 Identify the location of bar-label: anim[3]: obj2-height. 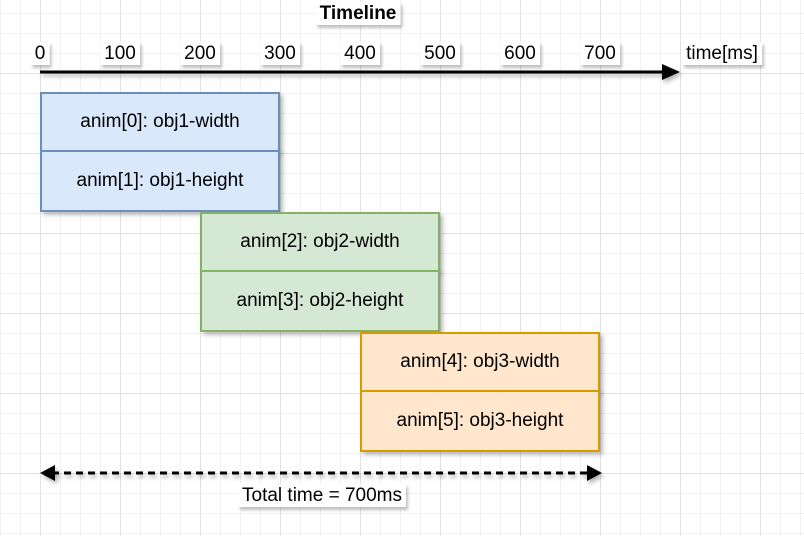
(320, 300).